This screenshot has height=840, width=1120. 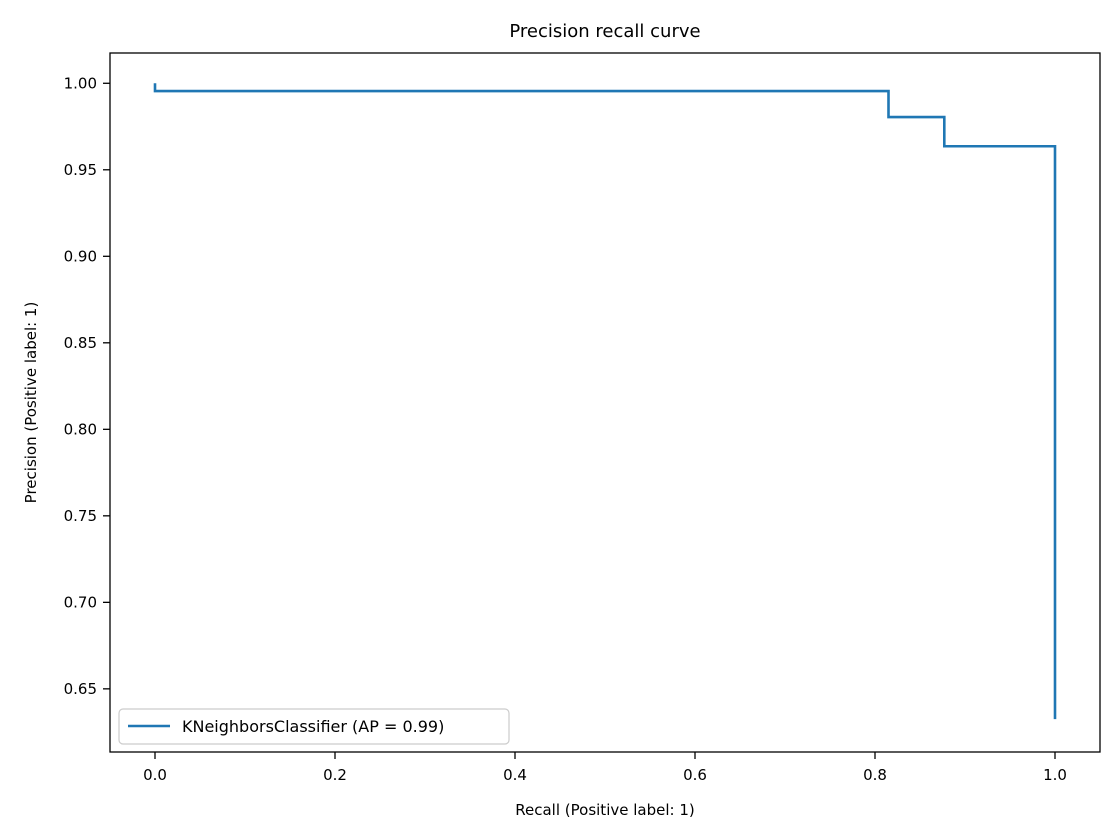 I want to click on legend: KNeighborsClassifier (AP = 0.99), so click(x=314, y=726).